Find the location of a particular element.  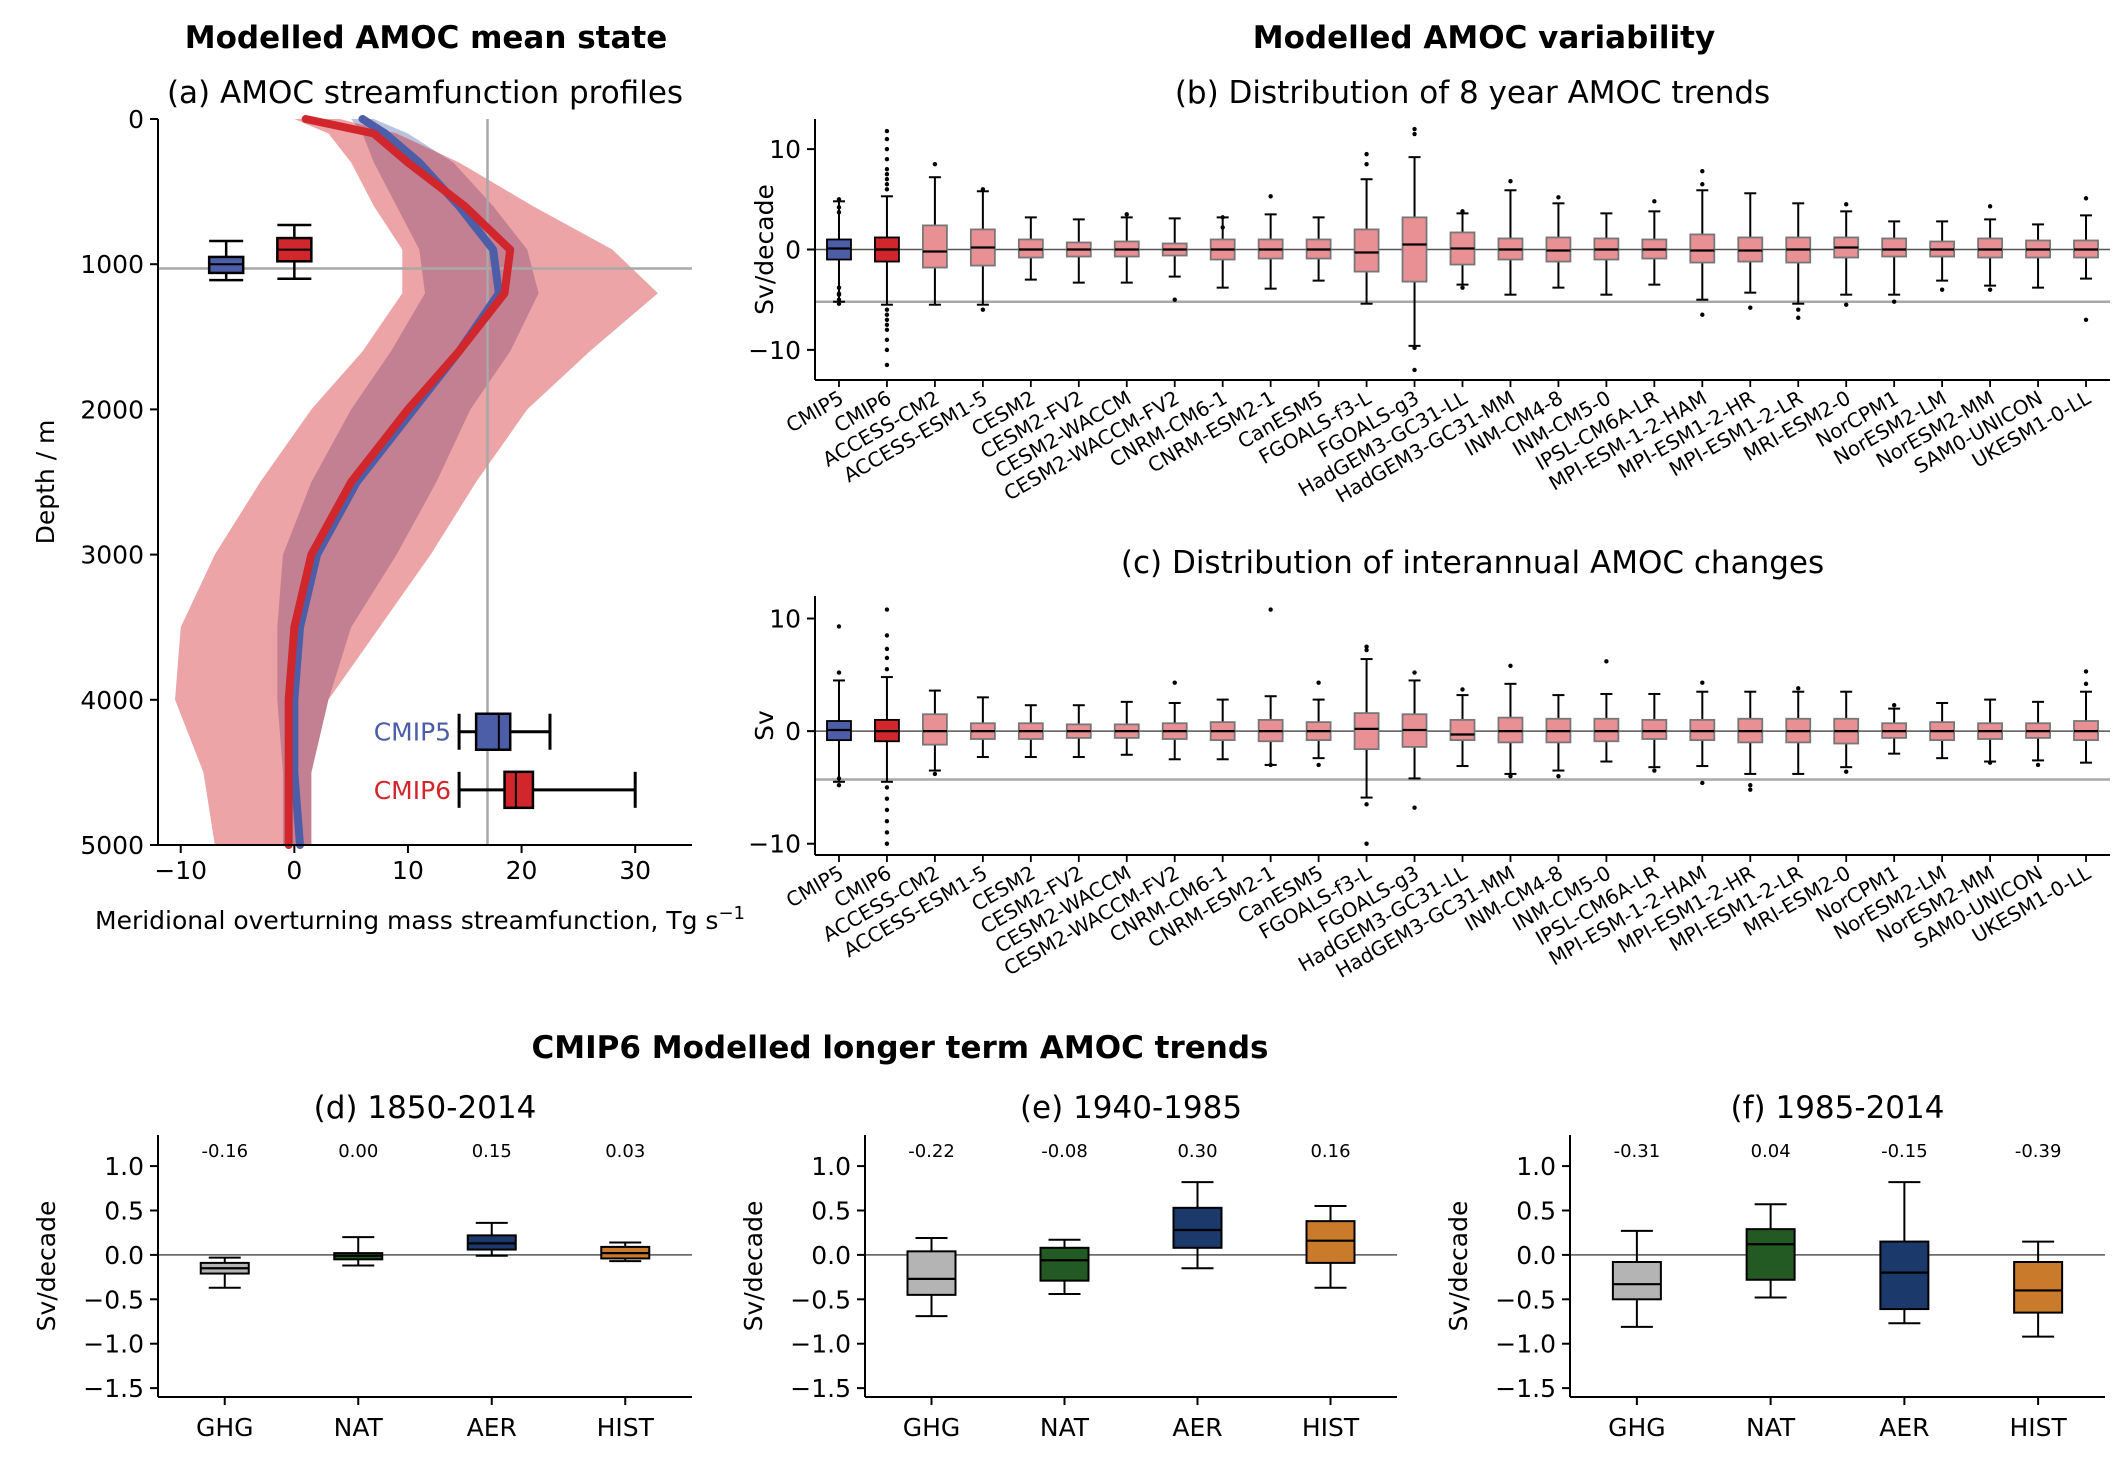

mean-annotation-hist: 0.16 is located at coordinates (1330, 1151).